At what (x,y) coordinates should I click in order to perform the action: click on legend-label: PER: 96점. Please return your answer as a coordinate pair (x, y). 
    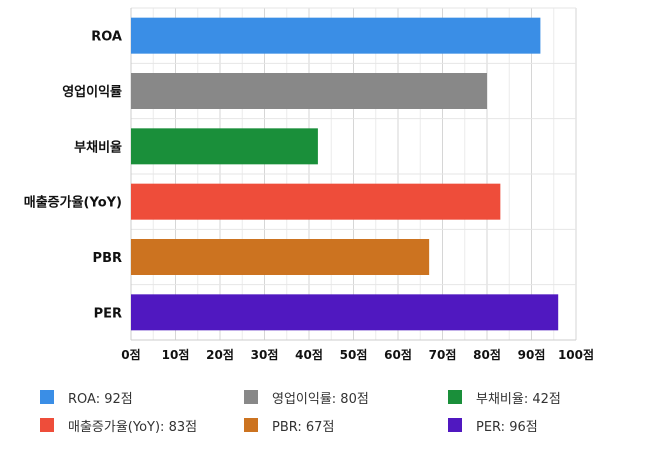
    Looking at the image, I should click on (507, 427).